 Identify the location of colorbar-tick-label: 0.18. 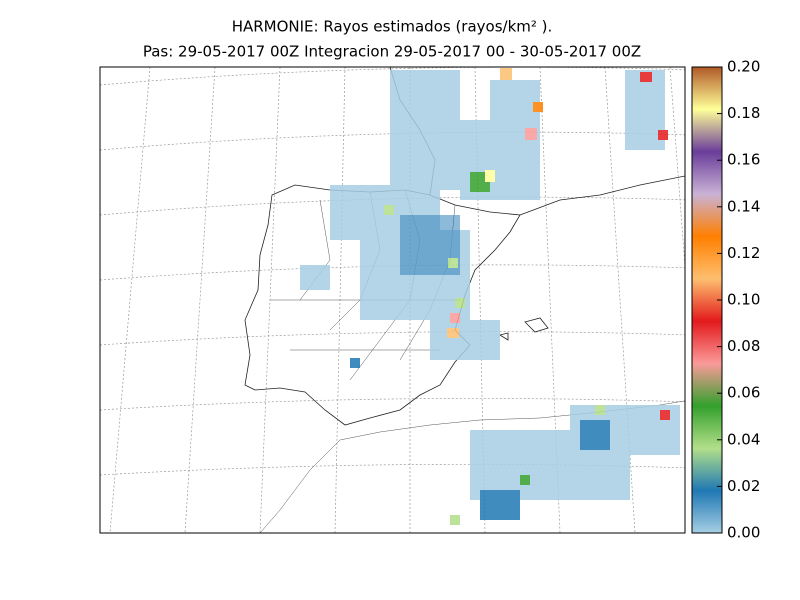
(743, 113).